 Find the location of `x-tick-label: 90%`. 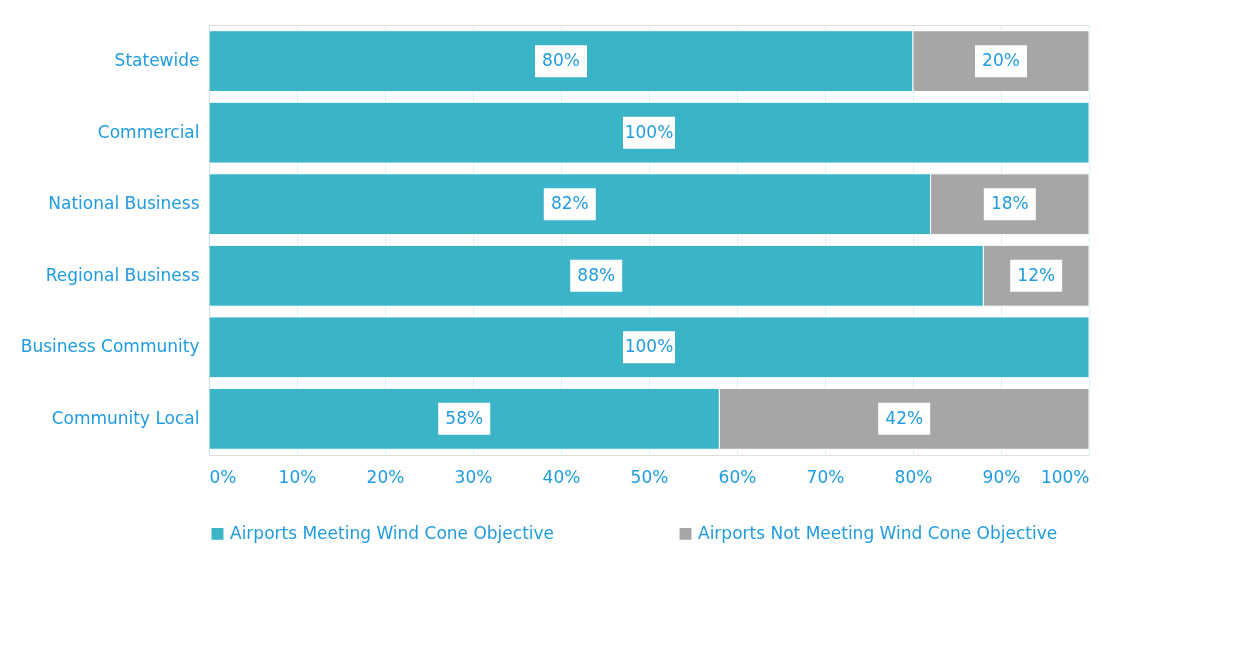

x-tick-label: 90% is located at coordinates (1001, 476).